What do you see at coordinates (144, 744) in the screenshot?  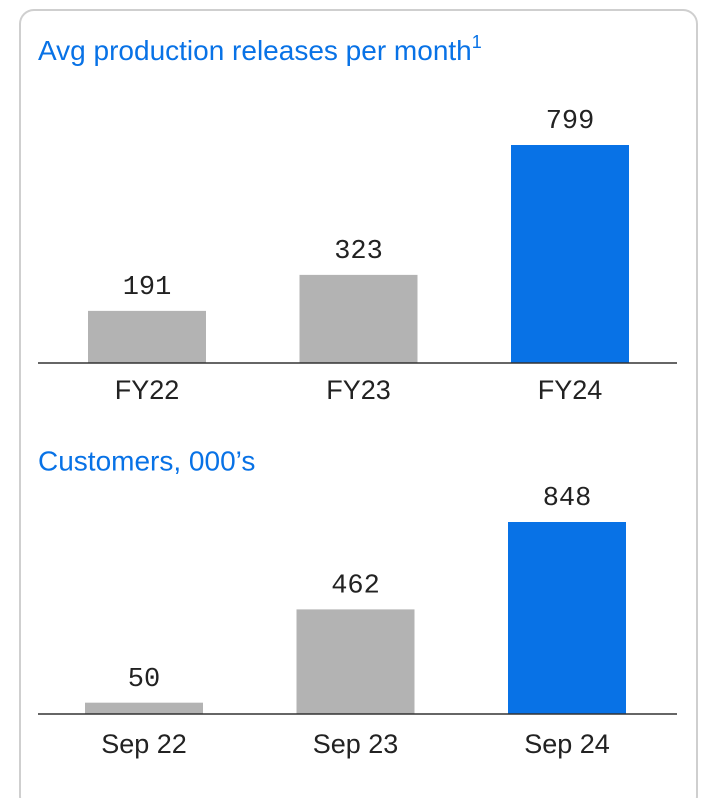 I see `x-tick-label: Sep 22` at bounding box center [144, 744].